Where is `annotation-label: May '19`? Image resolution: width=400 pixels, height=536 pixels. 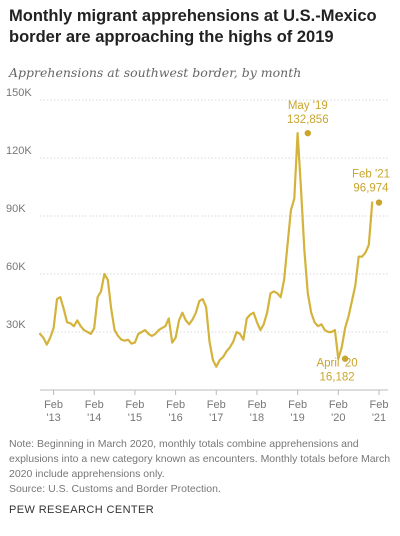 annotation-label: May '19 is located at coordinates (308, 106).